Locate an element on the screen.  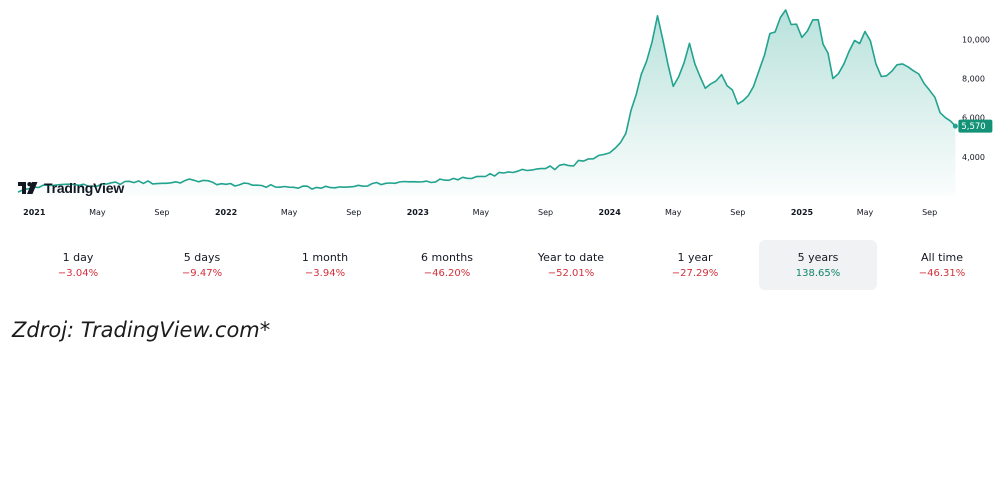
x-tick-label: 2022 is located at coordinates (226, 212).